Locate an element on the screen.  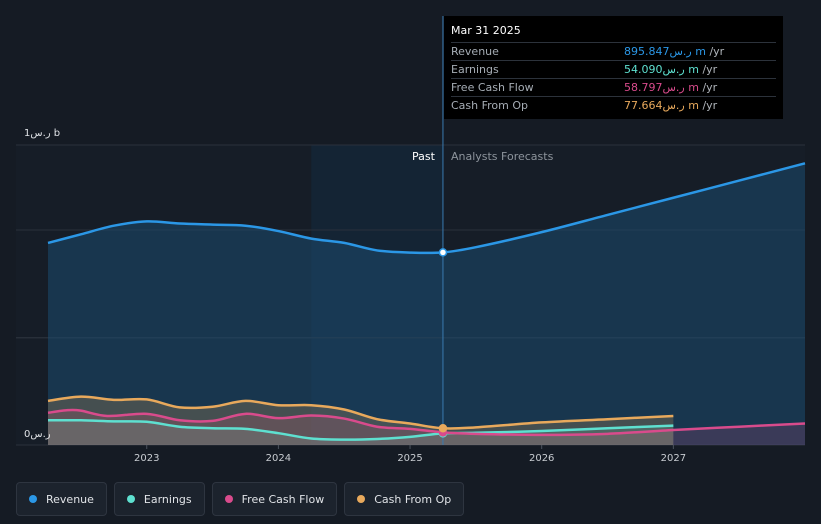
tooltip-value-number: 77.664ر.س m is located at coordinates (661, 105).